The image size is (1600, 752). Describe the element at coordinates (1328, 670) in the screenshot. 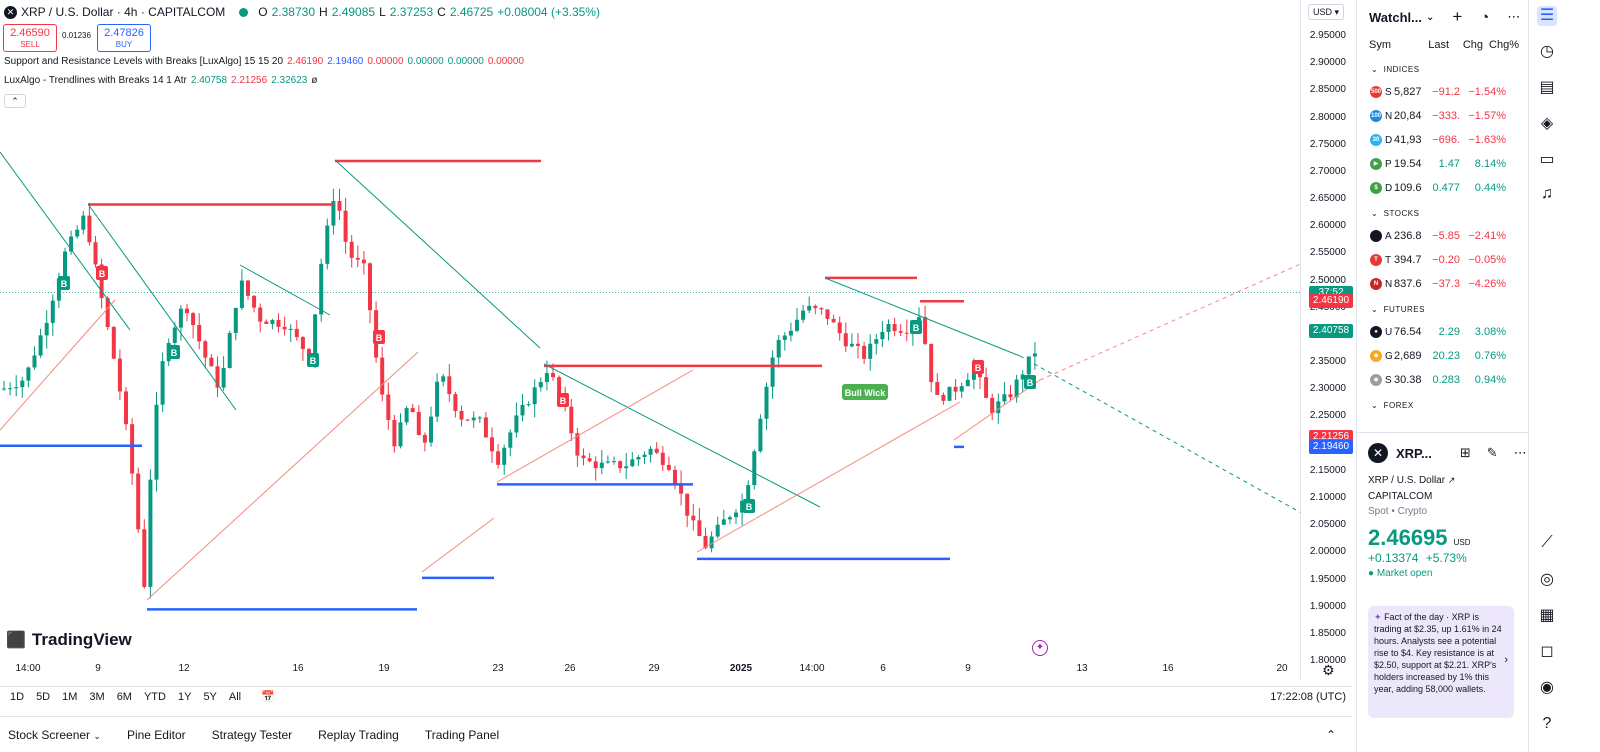

I see `settings-gear-icon: ⚙` at that location.